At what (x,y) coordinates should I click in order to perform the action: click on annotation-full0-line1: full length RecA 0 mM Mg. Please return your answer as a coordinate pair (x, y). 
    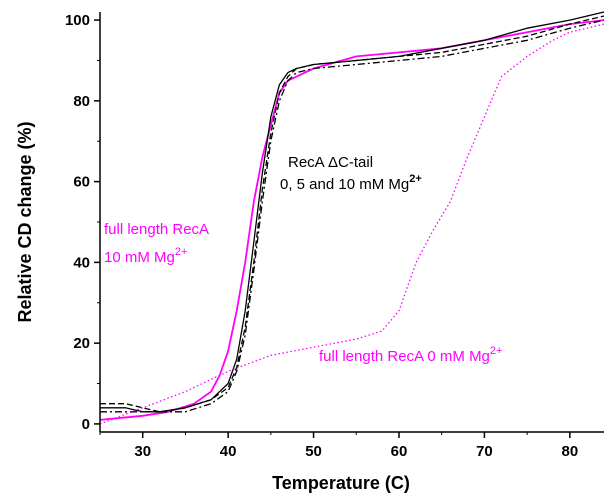
    Looking at the image, I should click on (404, 356).